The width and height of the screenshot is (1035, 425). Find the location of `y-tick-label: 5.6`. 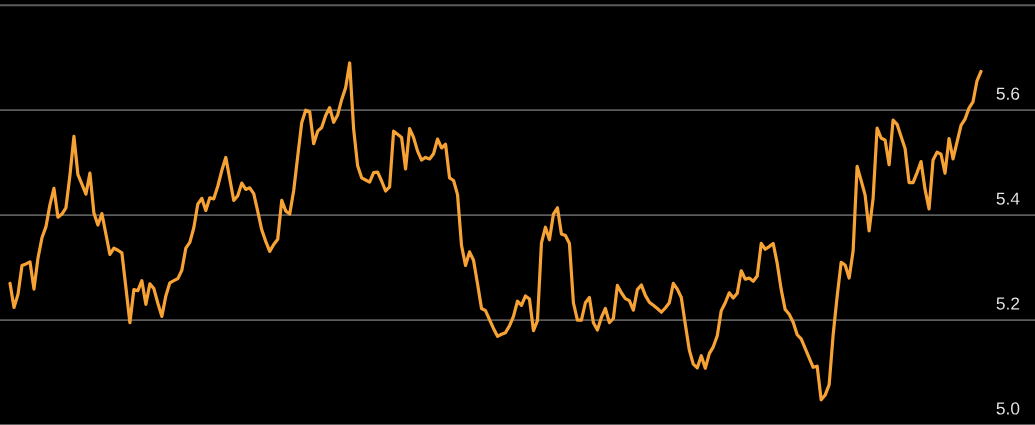

y-tick-label: 5.6 is located at coordinates (1008, 93).